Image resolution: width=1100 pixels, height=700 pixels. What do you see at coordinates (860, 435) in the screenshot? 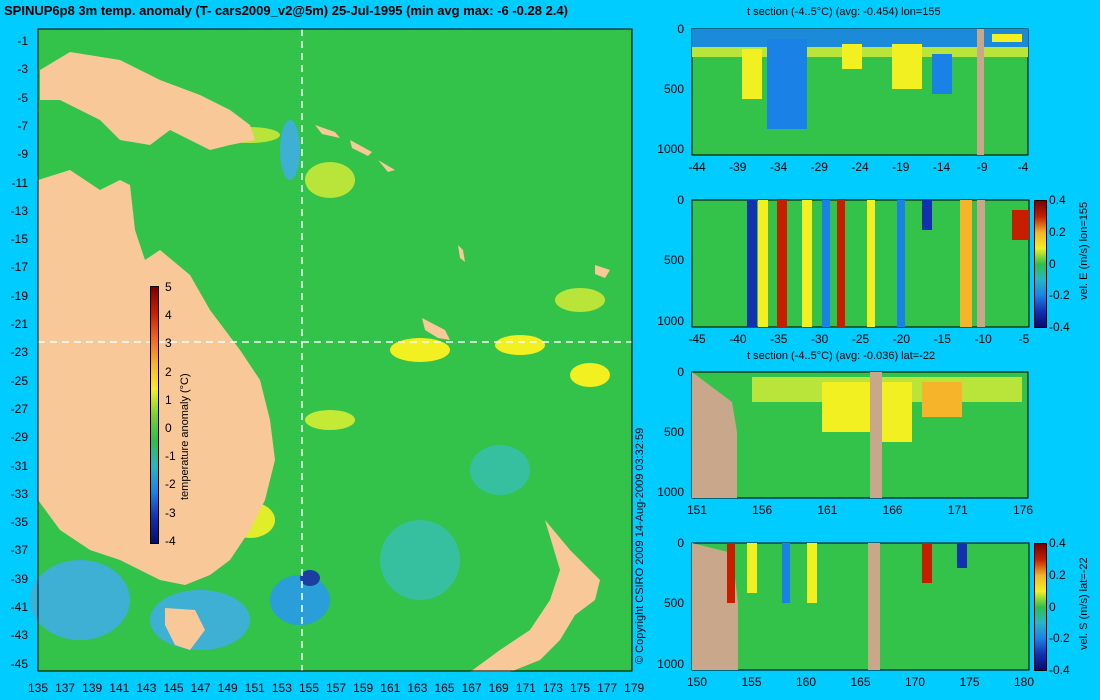
I see `panel3-plot` at bounding box center [860, 435].